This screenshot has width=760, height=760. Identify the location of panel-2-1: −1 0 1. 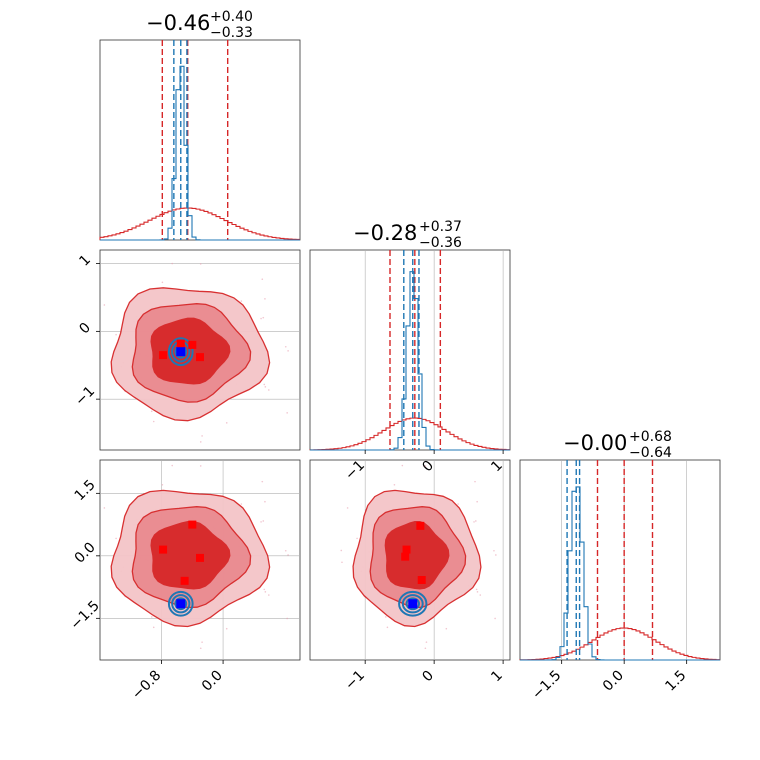
(410, 576).